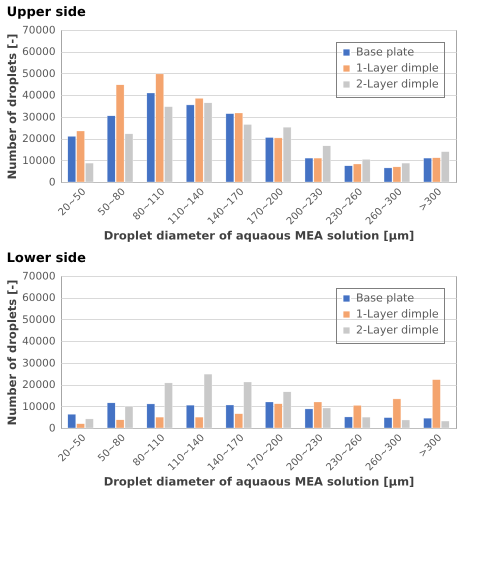 The image size is (477, 587). I want to click on chart-title: Lower side, so click(46, 258).